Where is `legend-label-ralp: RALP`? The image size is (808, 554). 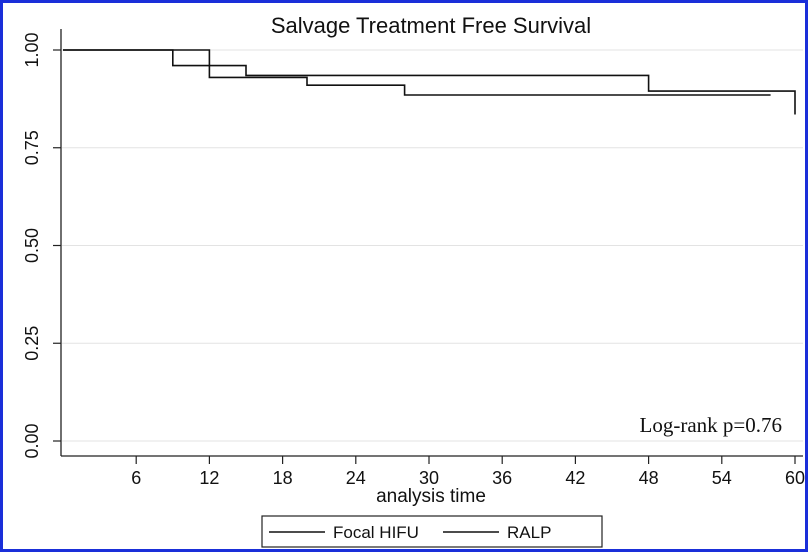
legend-label-ralp: RALP is located at coordinates (529, 532).